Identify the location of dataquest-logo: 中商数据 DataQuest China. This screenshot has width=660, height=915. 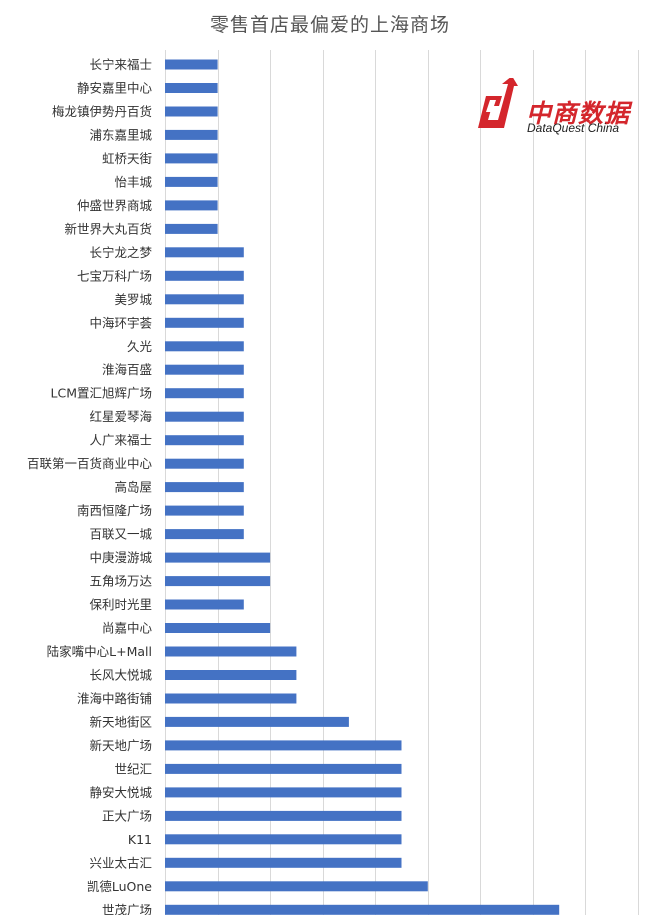
(559, 110).